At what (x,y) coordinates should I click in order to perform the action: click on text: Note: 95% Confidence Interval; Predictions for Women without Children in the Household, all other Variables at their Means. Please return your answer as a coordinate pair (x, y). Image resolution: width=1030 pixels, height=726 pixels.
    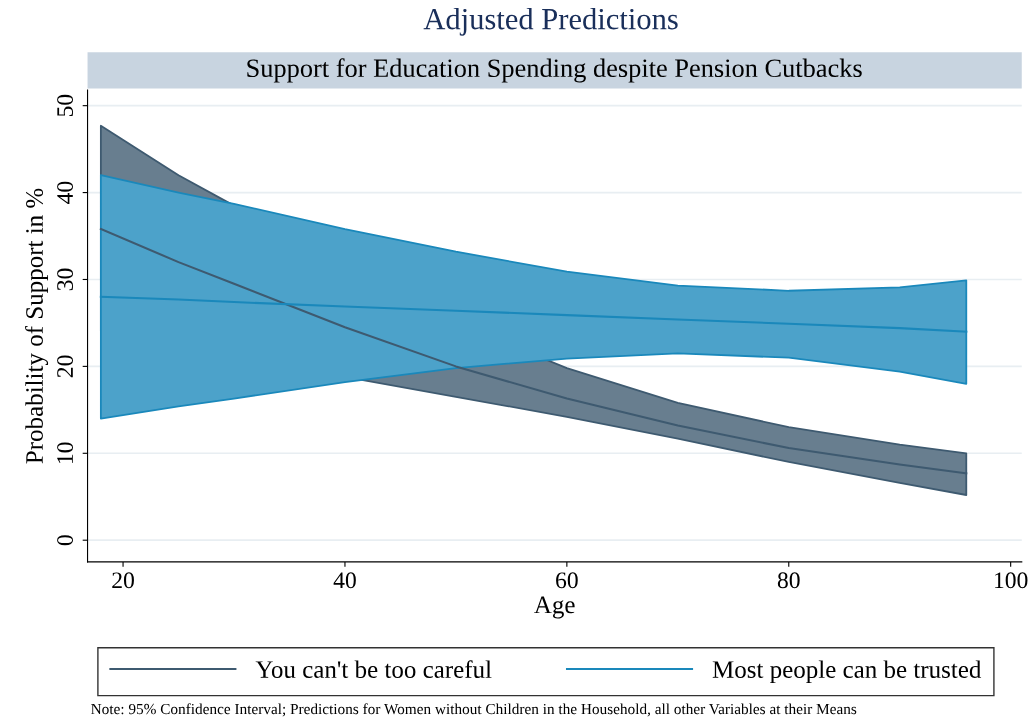
    Looking at the image, I should click on (474, 710).